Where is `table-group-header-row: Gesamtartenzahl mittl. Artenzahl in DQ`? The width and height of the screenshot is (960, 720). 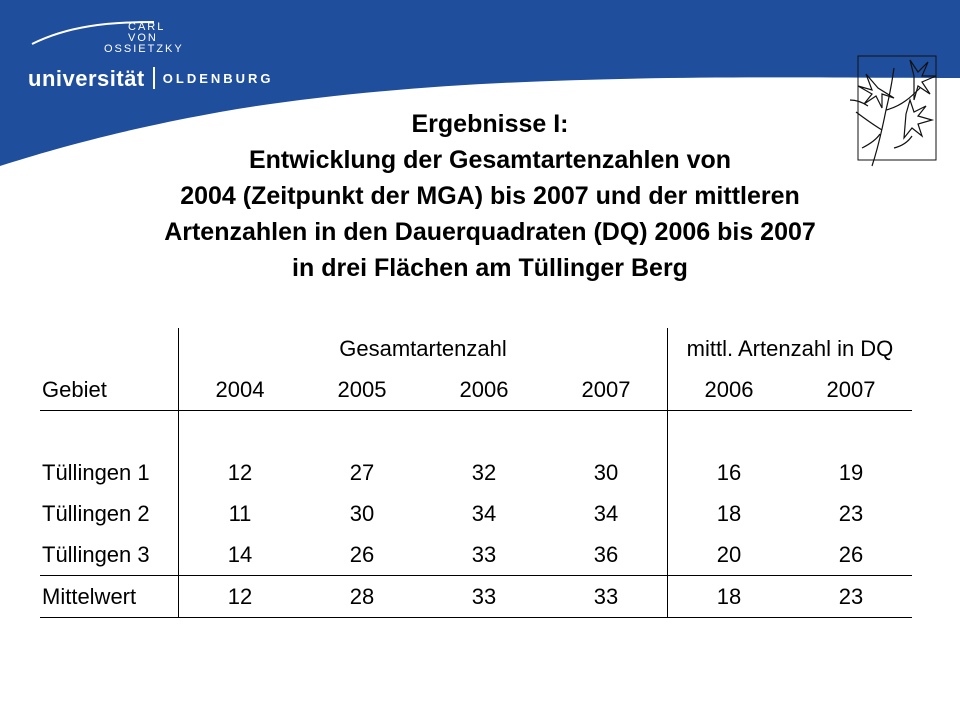
table-group-header-row: Gesamtartenzahl mittl. Artenzahl in DQ is located at coordinates (476, 348).